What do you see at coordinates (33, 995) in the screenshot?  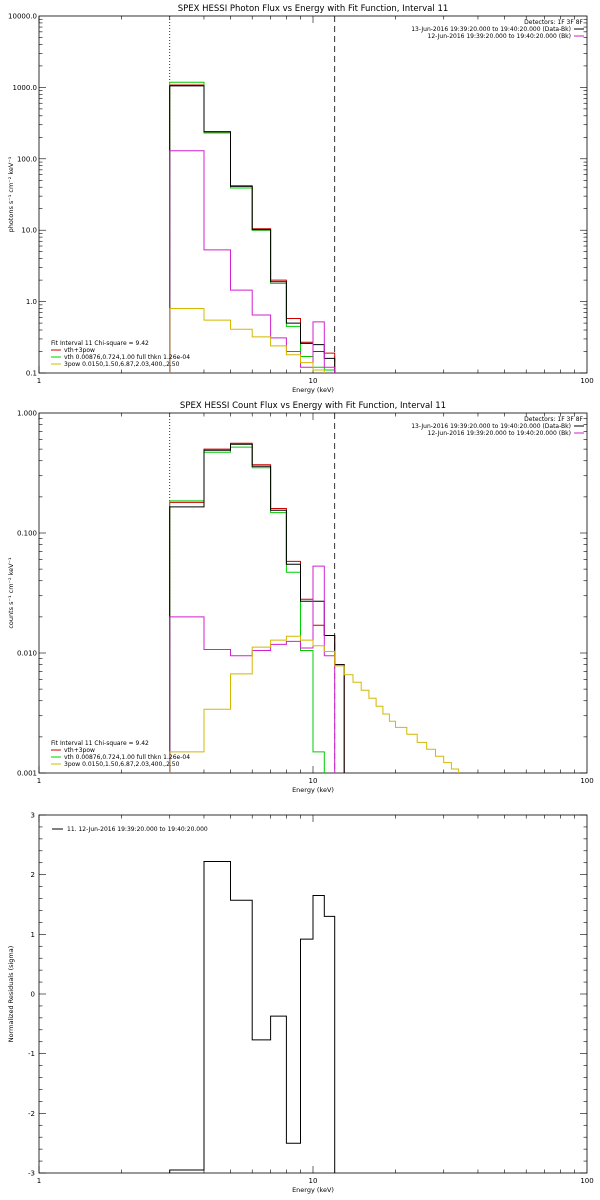 I see `y-tick-label: 0` at bounding box center [33, 995].